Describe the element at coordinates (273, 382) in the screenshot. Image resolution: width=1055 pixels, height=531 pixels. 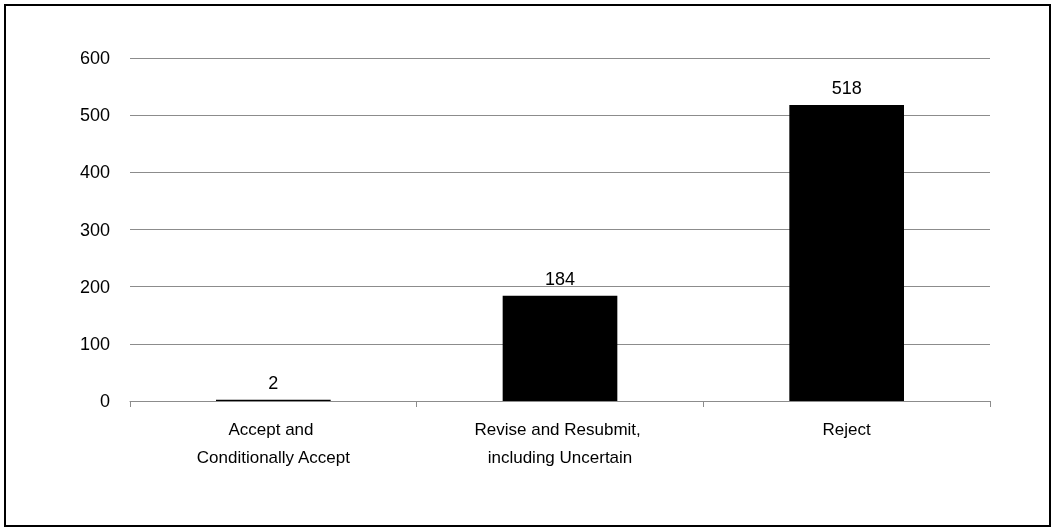
I see `data-label: 2` at that location.